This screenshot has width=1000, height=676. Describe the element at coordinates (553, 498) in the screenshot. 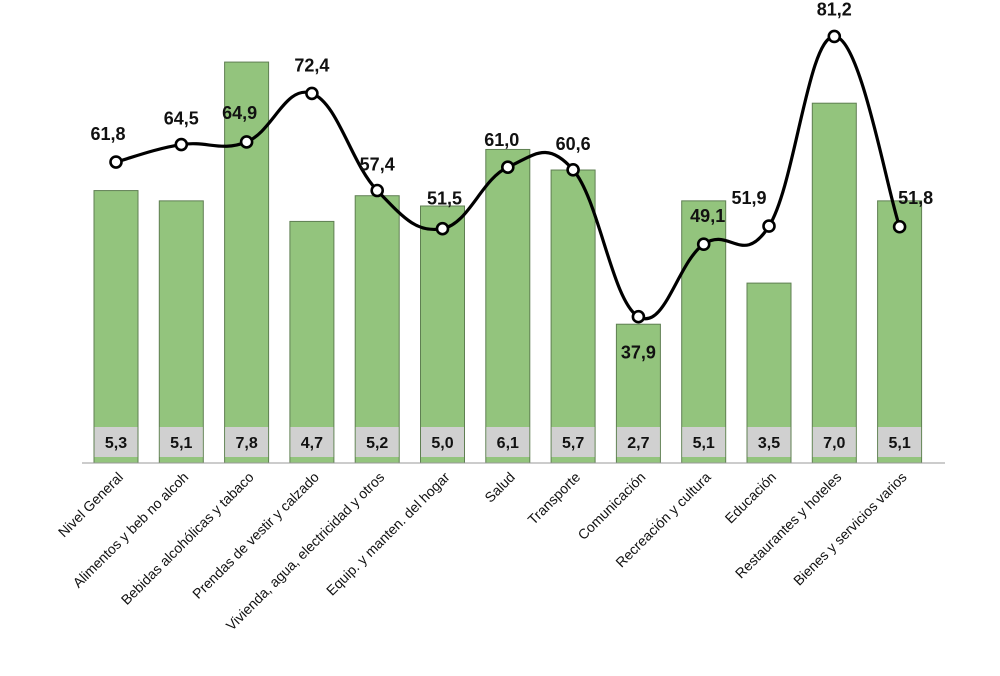

I see `category-label: Transporte` at that location.